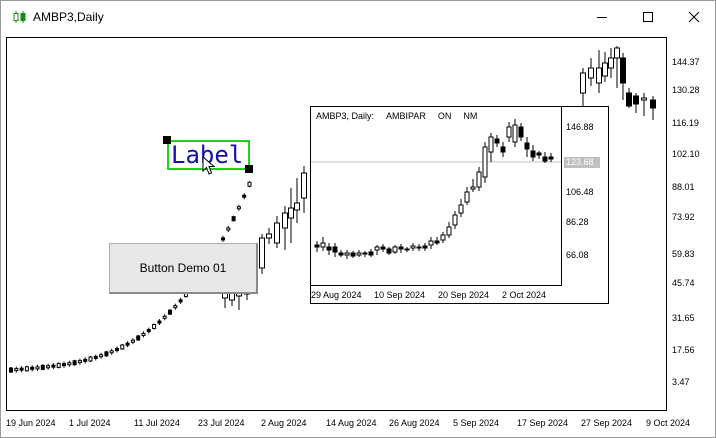 The height and width of the screenshot is (438, 716). I want to click on sub-price-label: 66.08, so click(577, 255).